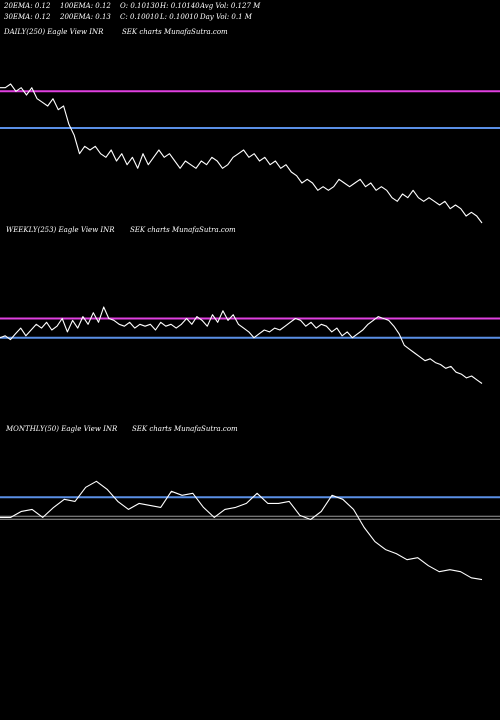 The width and height of the screenshot is (500, 720). What do you see at coordinates (27, 17) in the screenshot?
I see `stat-30ema: 30EMA: 0.12` at bounding box center [27, 17].